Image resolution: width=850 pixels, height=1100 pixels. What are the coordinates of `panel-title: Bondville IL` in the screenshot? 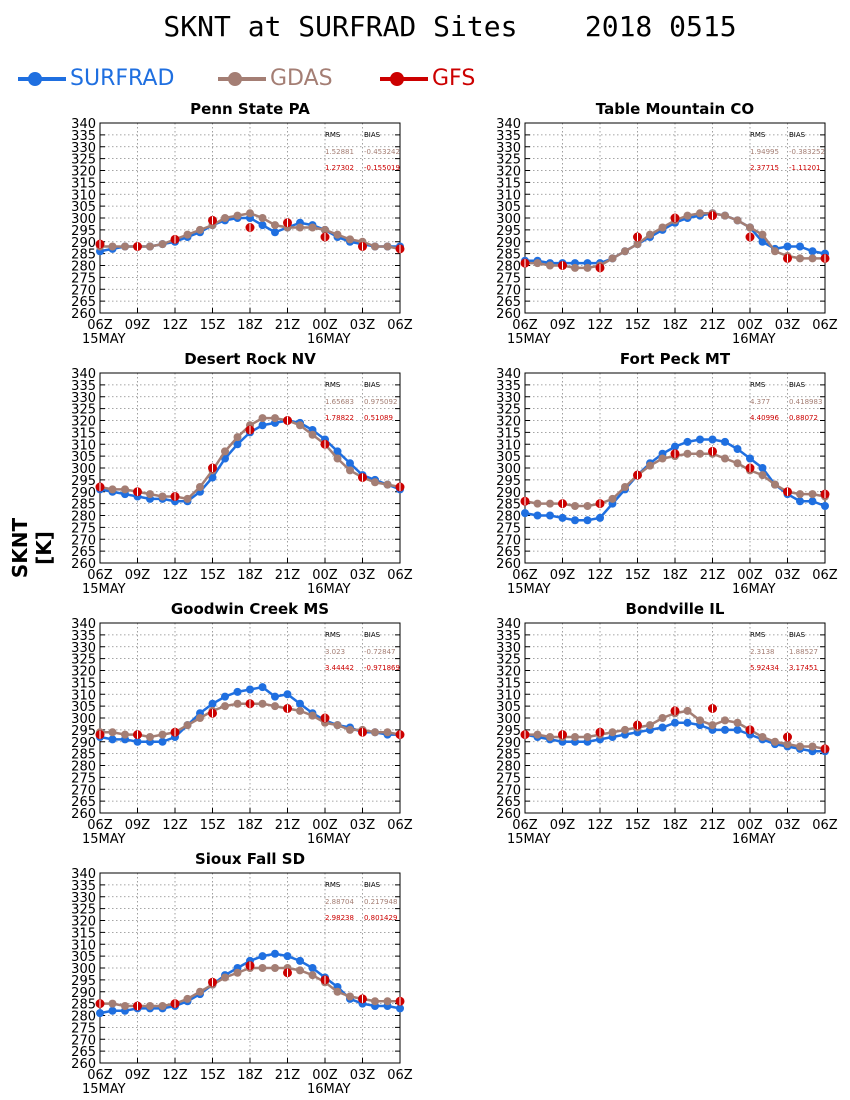 It's located at (675, 609).